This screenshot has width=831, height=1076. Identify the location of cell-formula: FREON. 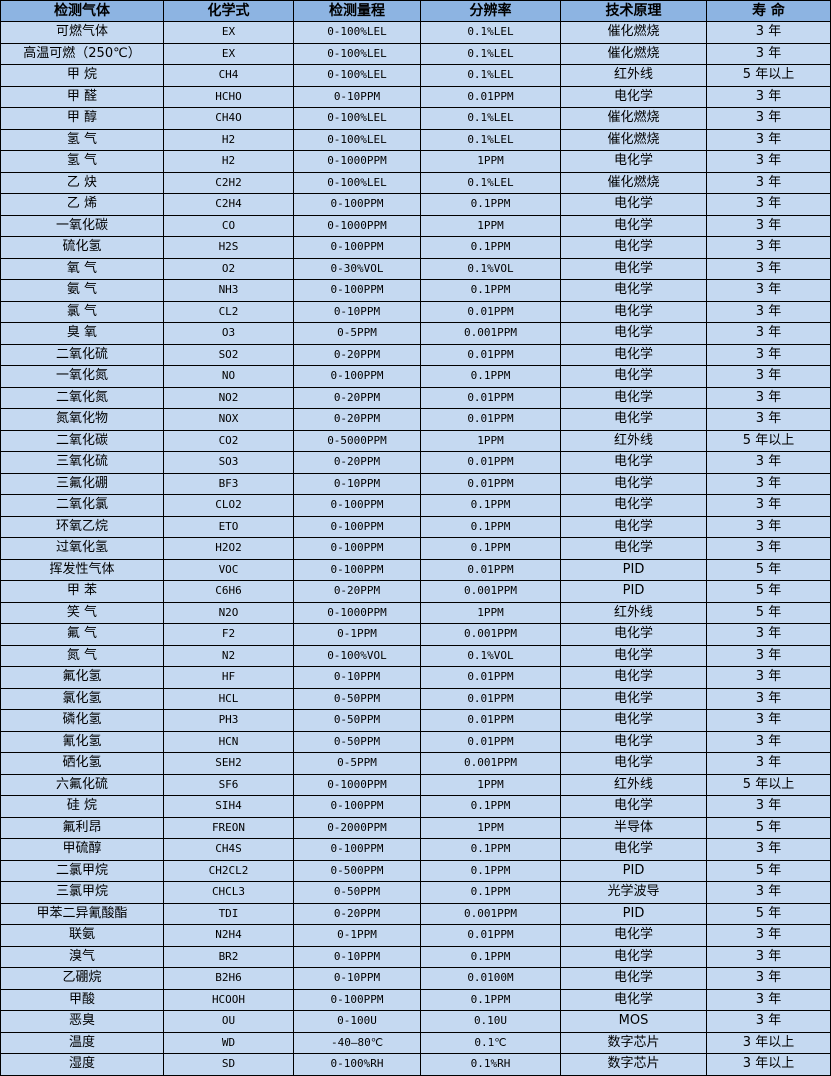
(228, 827).